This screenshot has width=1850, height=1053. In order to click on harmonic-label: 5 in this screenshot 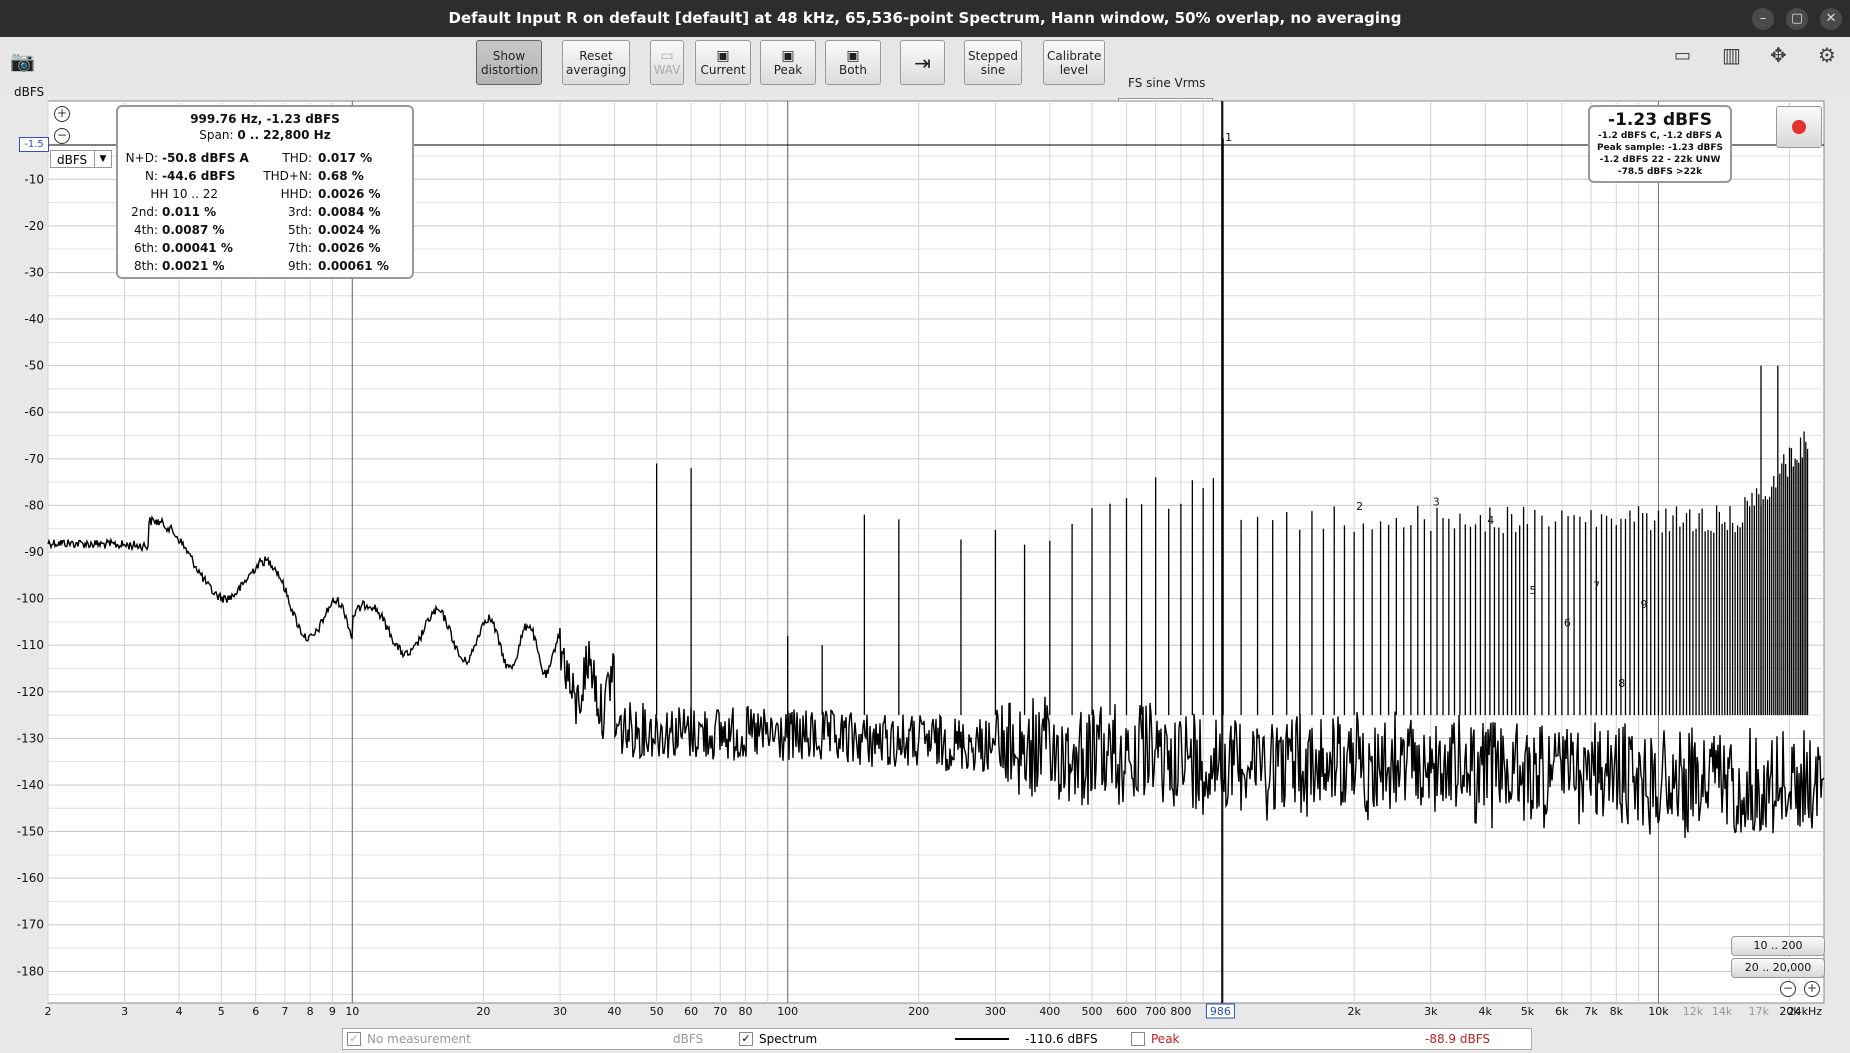, I will do `click(1532, 590)`.